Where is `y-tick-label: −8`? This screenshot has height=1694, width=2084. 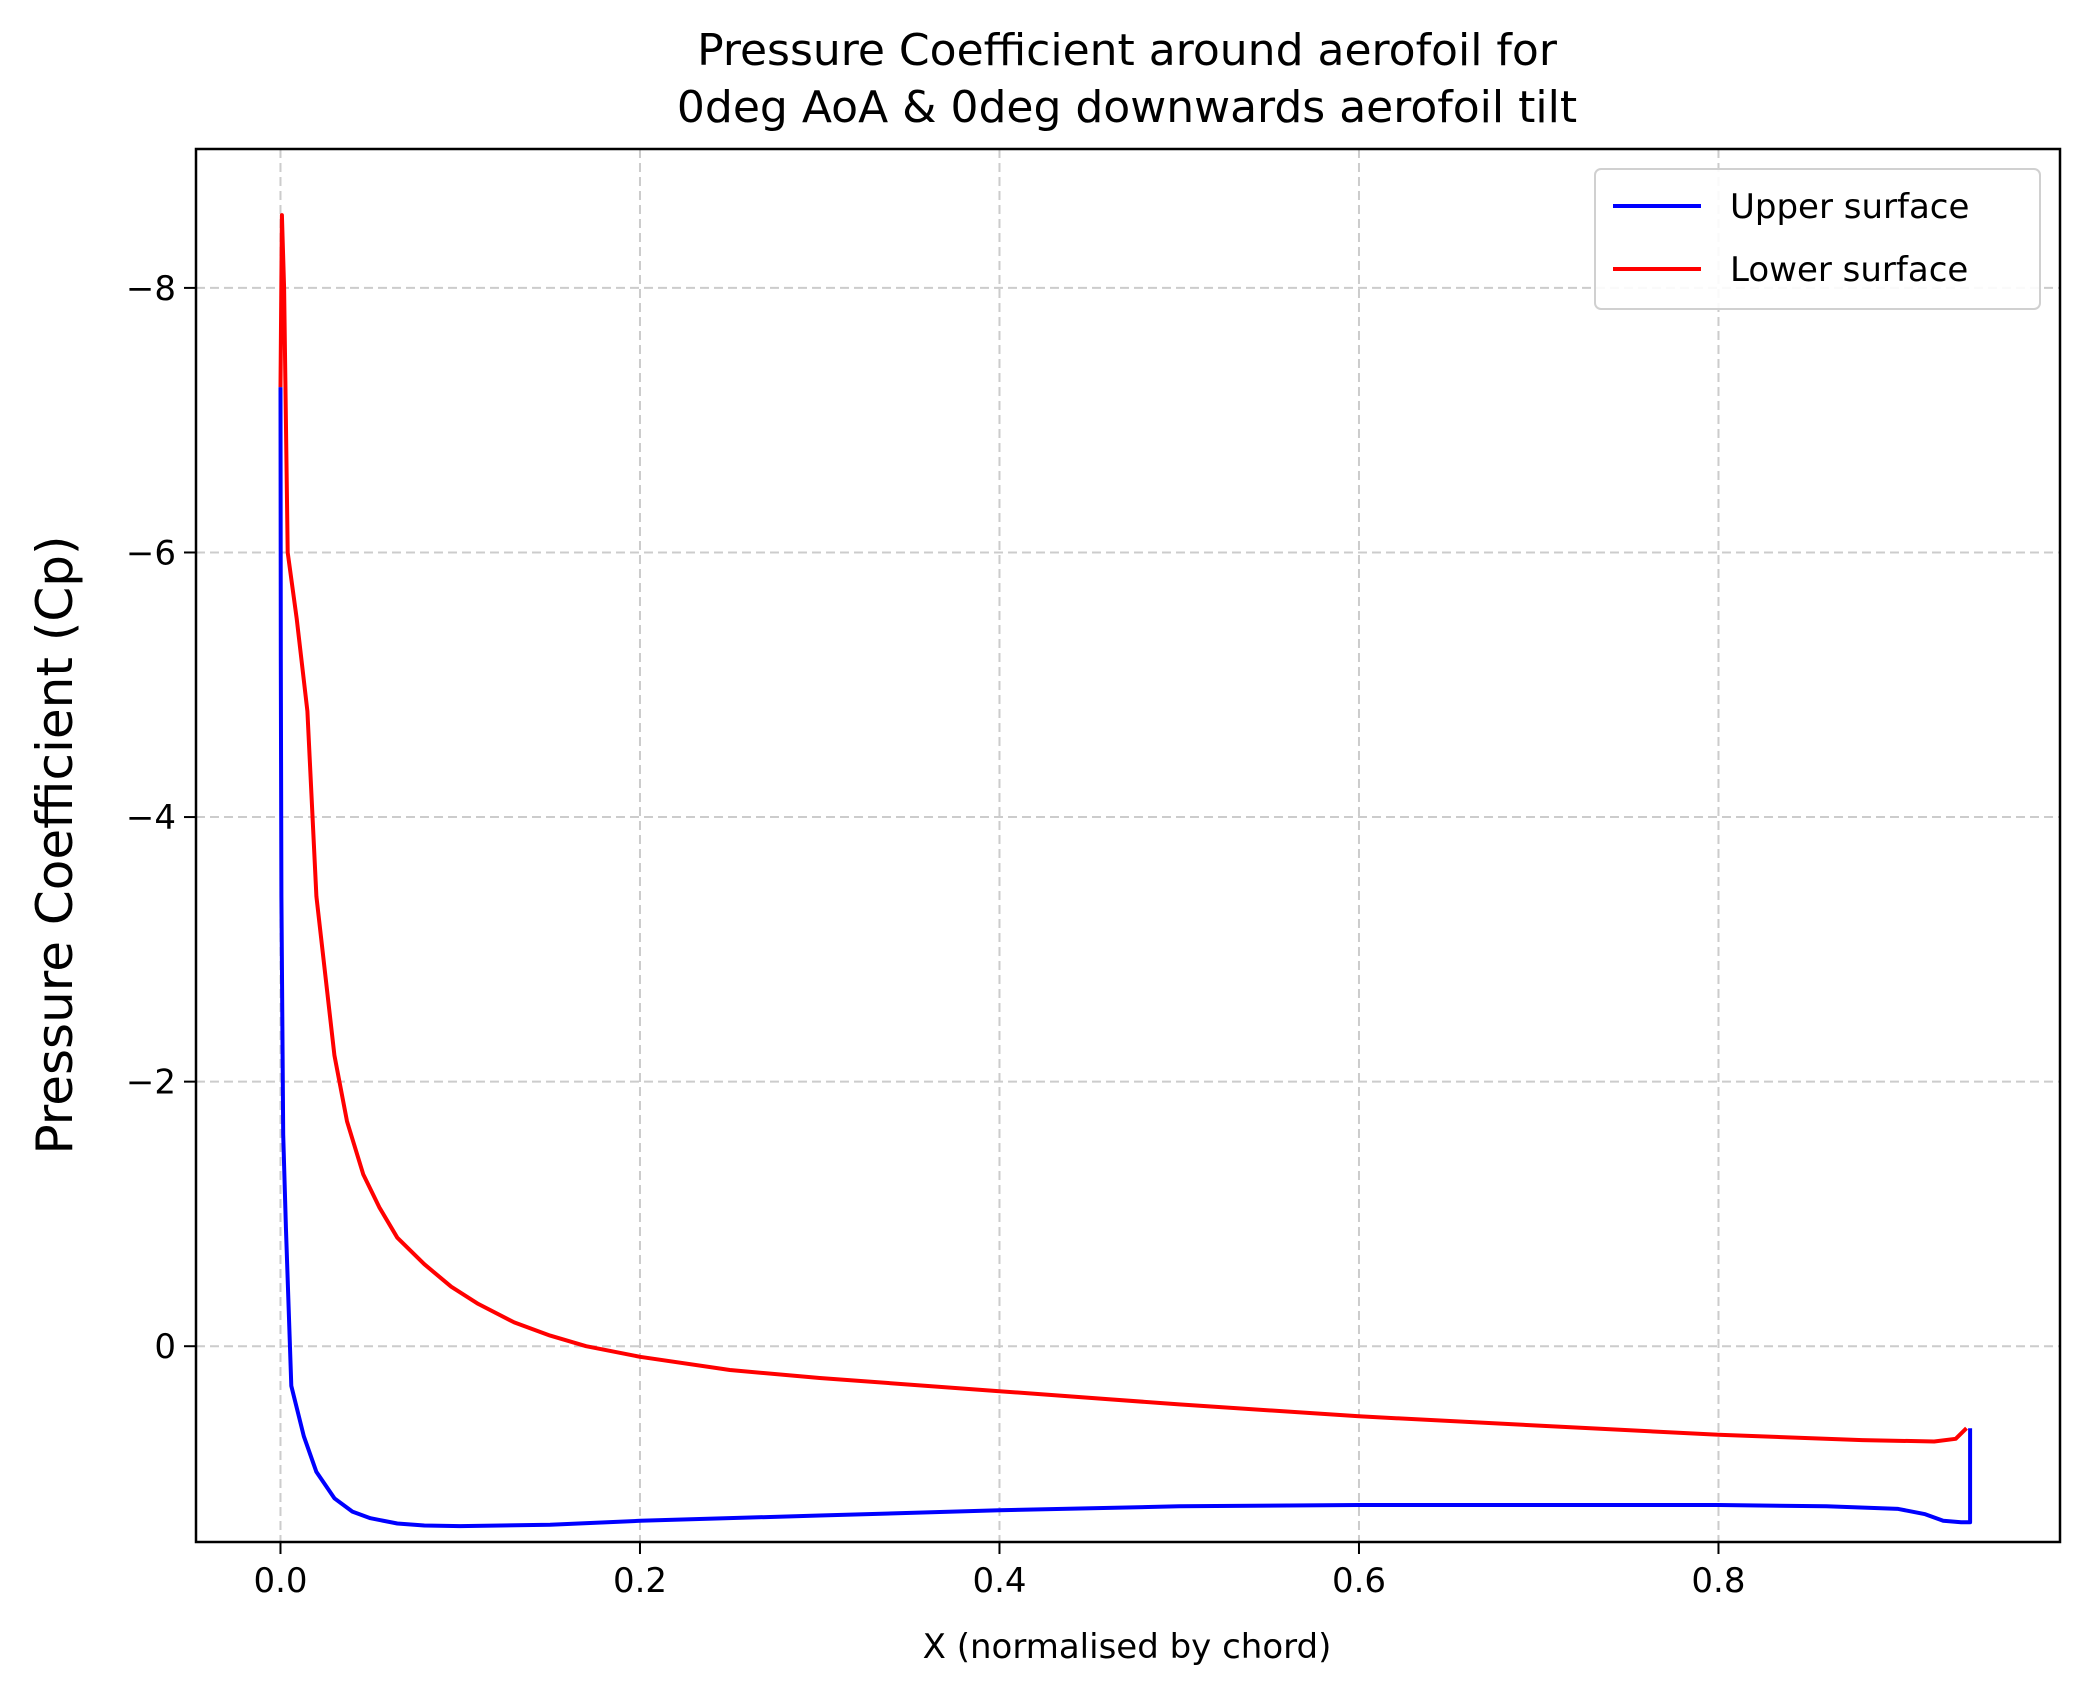 y-tick-label: −8 is located at coordinates (151, 289).